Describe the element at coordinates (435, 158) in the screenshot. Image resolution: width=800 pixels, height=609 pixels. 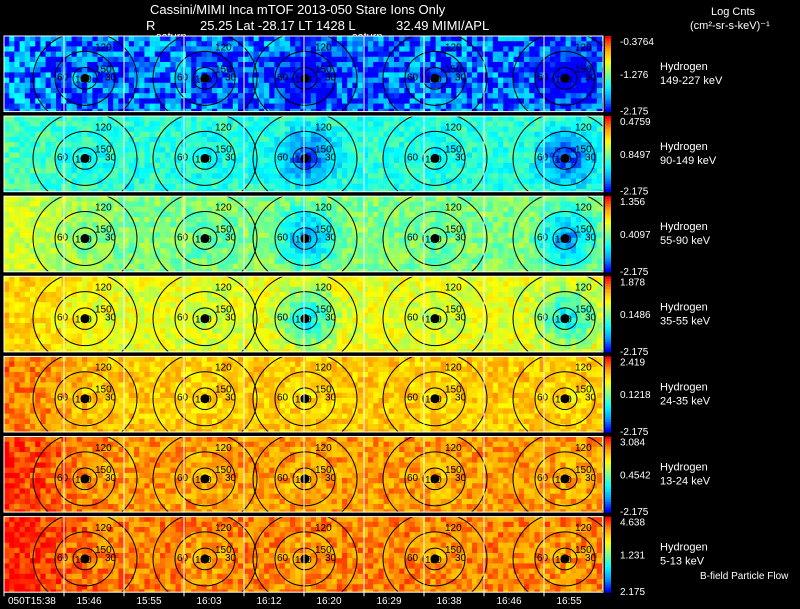
I see `contour-ring` at that location.